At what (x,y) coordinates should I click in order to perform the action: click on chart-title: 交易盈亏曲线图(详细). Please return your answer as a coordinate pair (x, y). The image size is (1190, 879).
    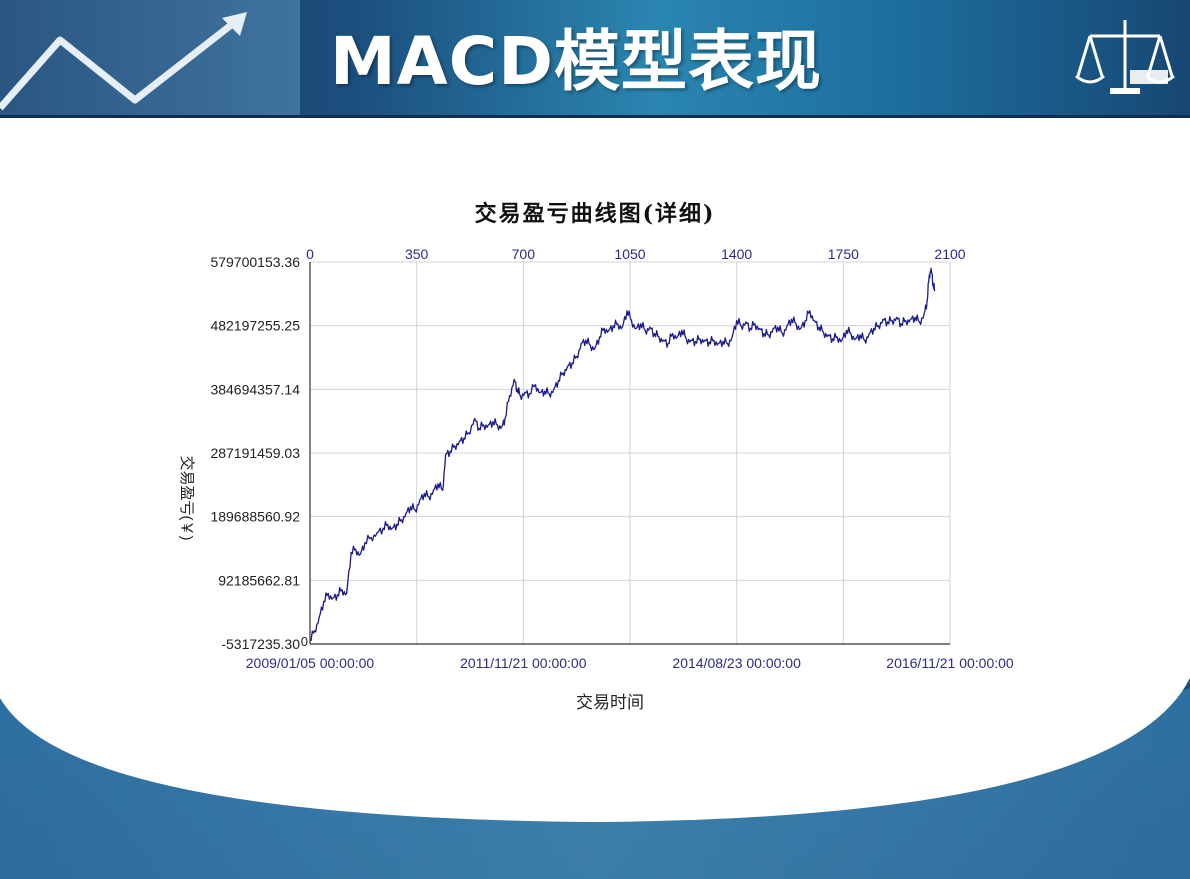
    Looking at the image, I should click on (595, 214).